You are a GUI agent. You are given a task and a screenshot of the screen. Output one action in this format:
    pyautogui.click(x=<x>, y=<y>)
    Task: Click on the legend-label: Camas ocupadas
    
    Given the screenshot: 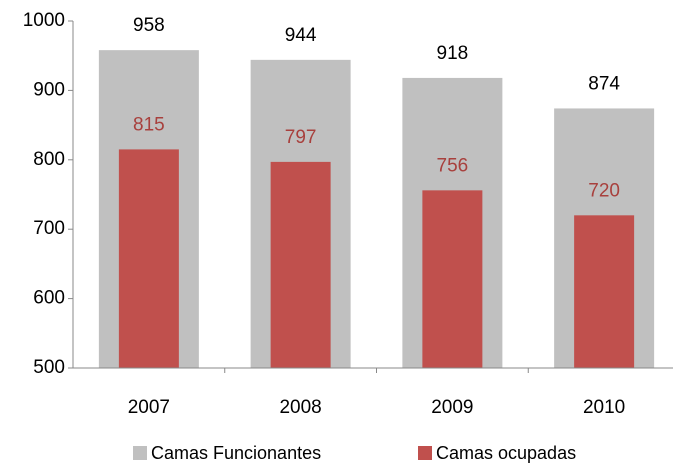 What is the action you would take?
    pyautogui.click(x=506, y=453)
    